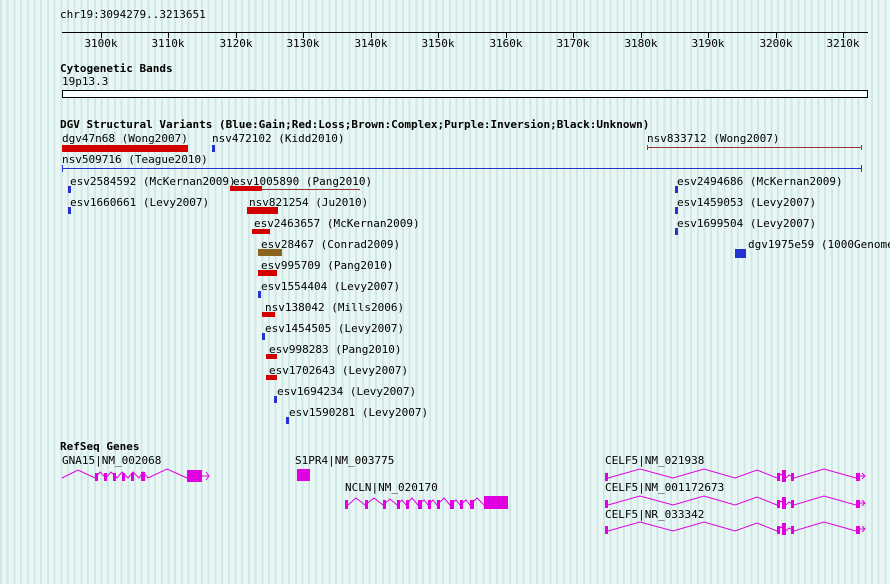 The height and width of the screenshot is (584, 890). Describe the element at coordinates (760, 181) in the screenshot. I see `variant-label: esv2494686 (McKernan2009)` at that location.